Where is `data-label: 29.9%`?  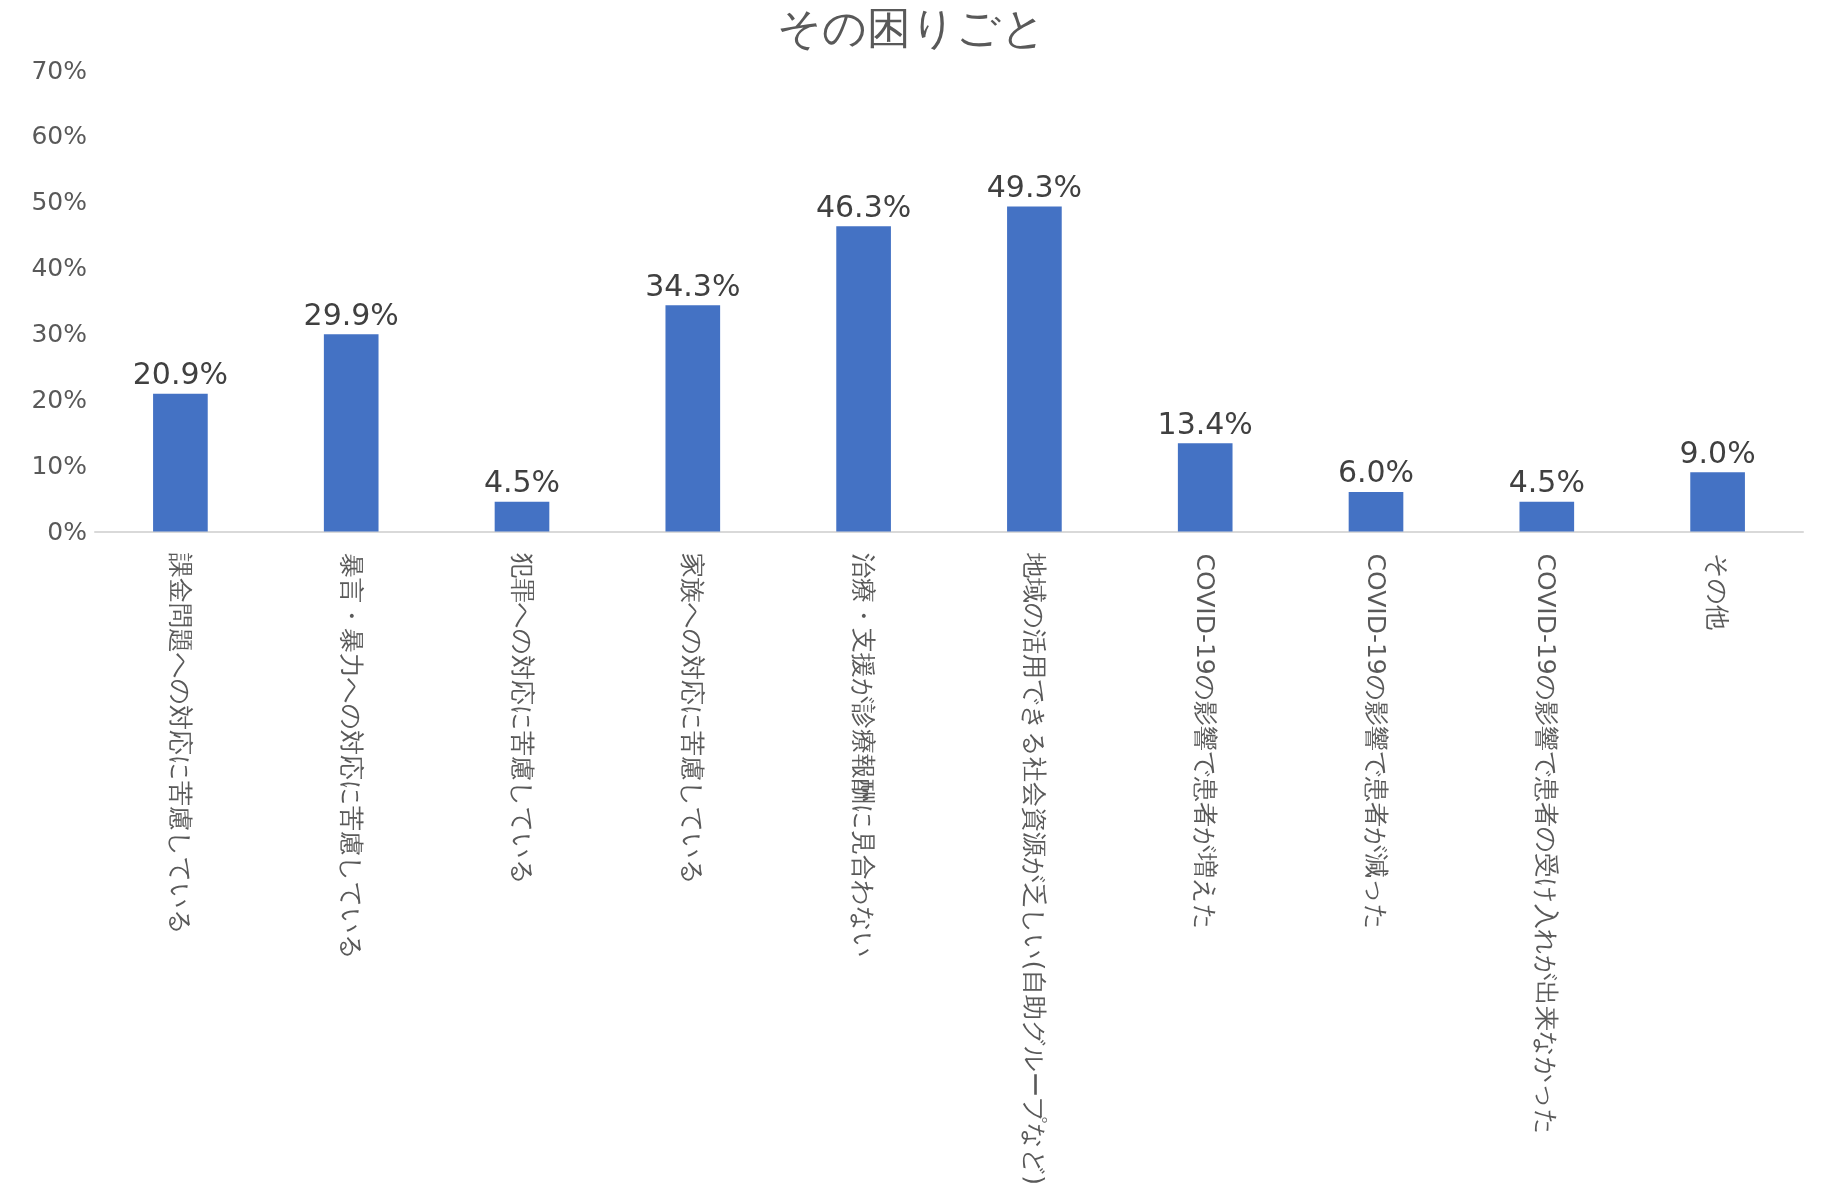 data-label: 29.9% is located at coordinates (351, 314).